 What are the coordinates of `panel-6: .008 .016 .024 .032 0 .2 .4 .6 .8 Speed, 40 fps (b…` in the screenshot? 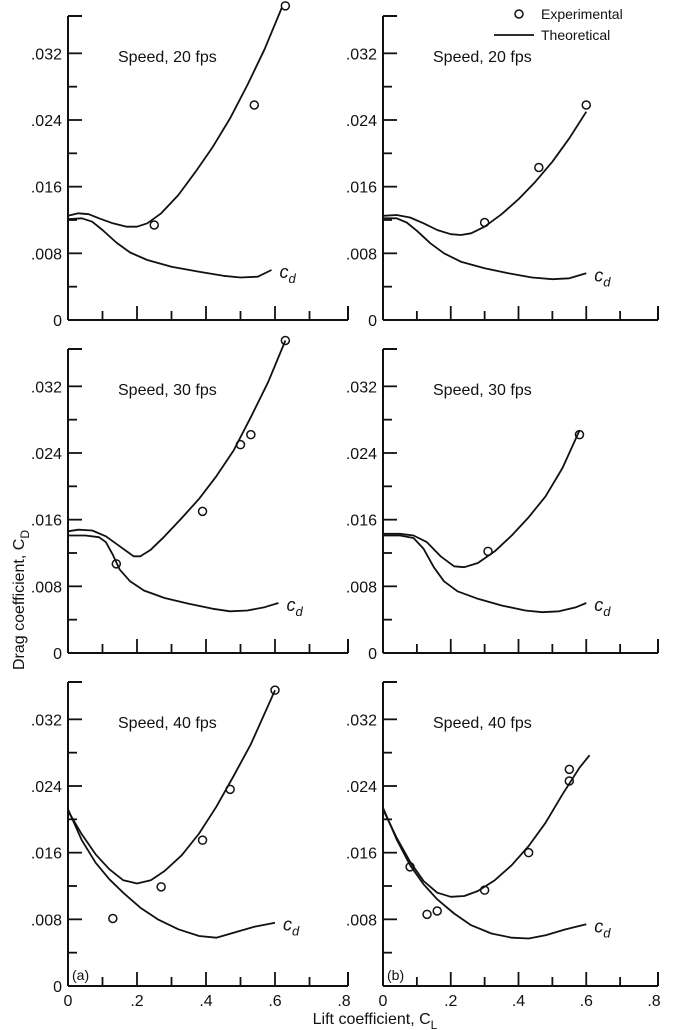 It's located at (503, 845).